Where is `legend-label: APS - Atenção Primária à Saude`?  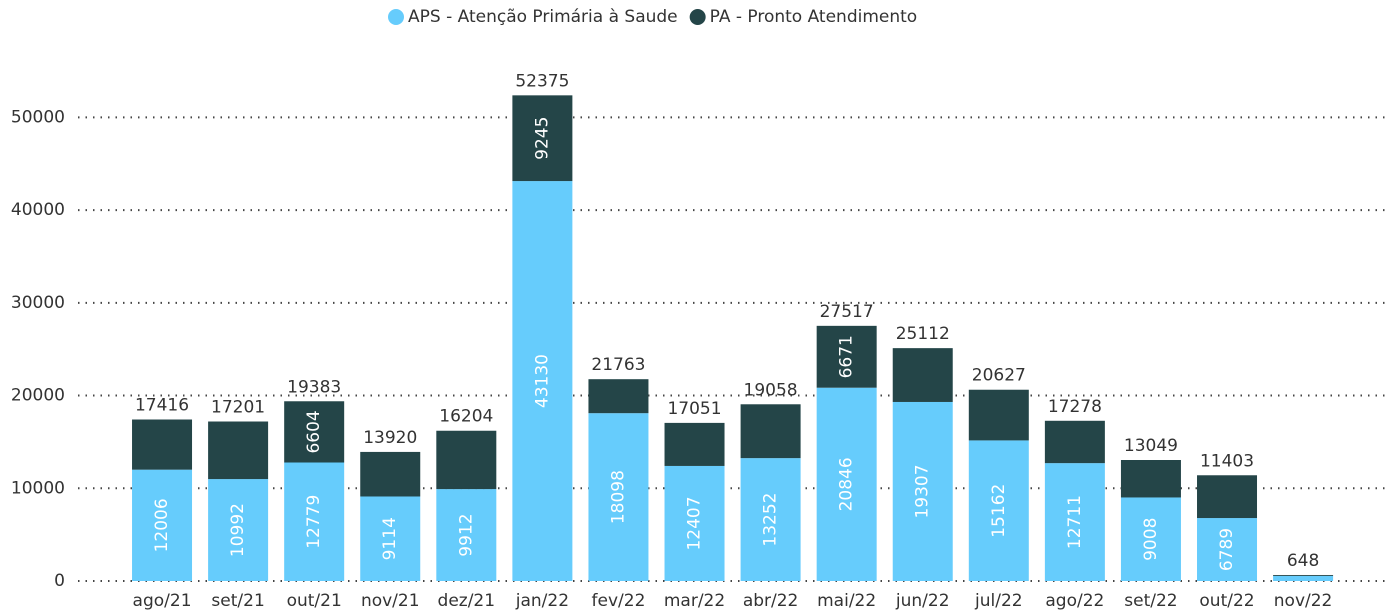 legend-label: APS - Atenção Primária à Saude is located at coordinates (543, 17).